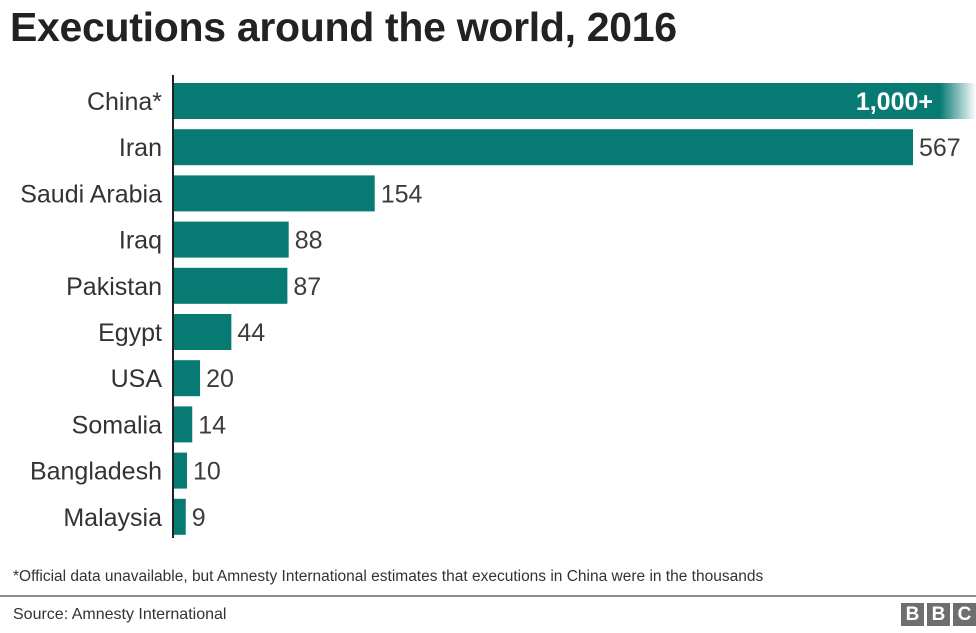 The height and width of the screenshot is (633, 976). Describe the element at coordinates (112, 518) in the screenshot. I see `category-label: Malaysia` at that location.